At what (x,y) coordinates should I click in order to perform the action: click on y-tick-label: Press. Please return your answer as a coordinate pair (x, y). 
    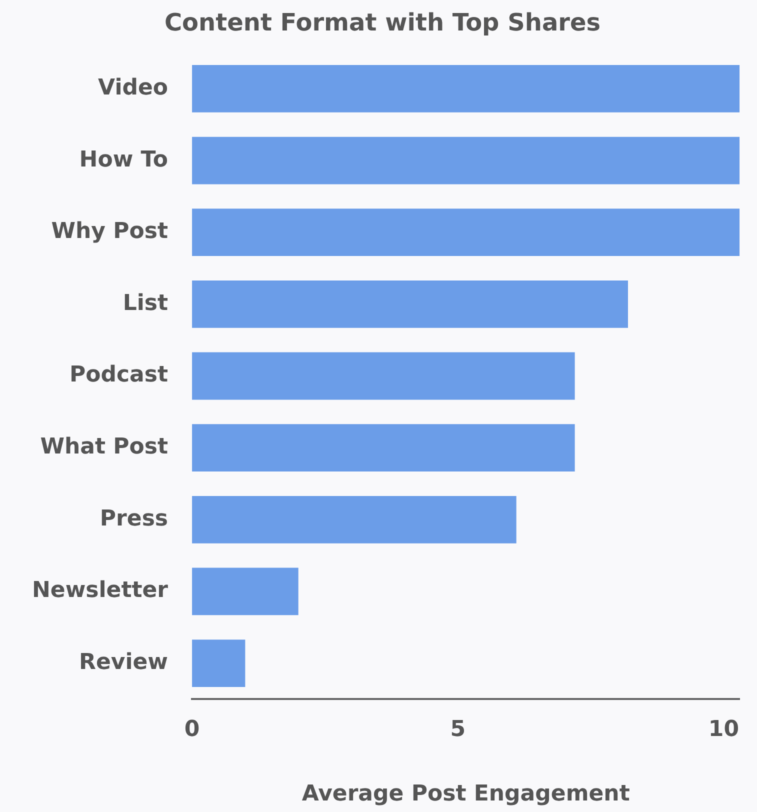
    Looking at the image, I should click on (134, 519).